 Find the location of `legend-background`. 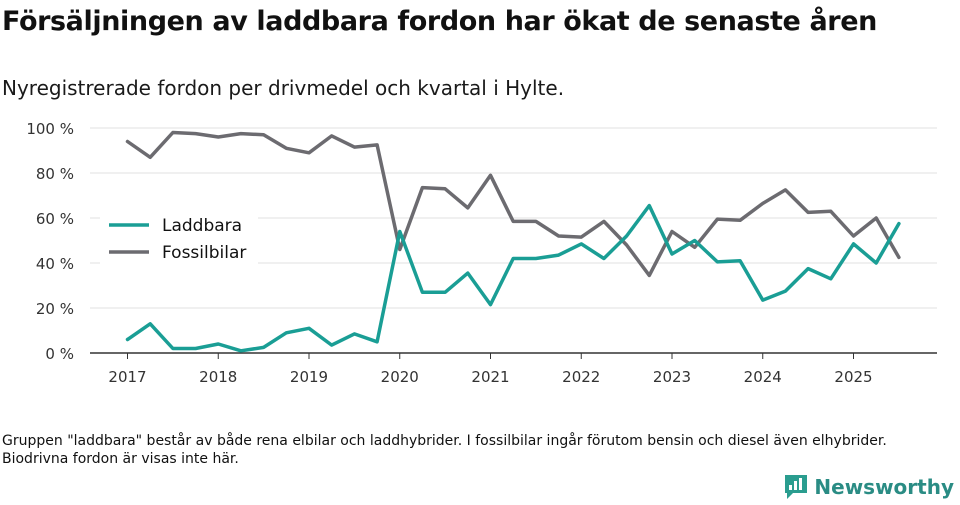

legend-background is located at coordinates (179, 238).